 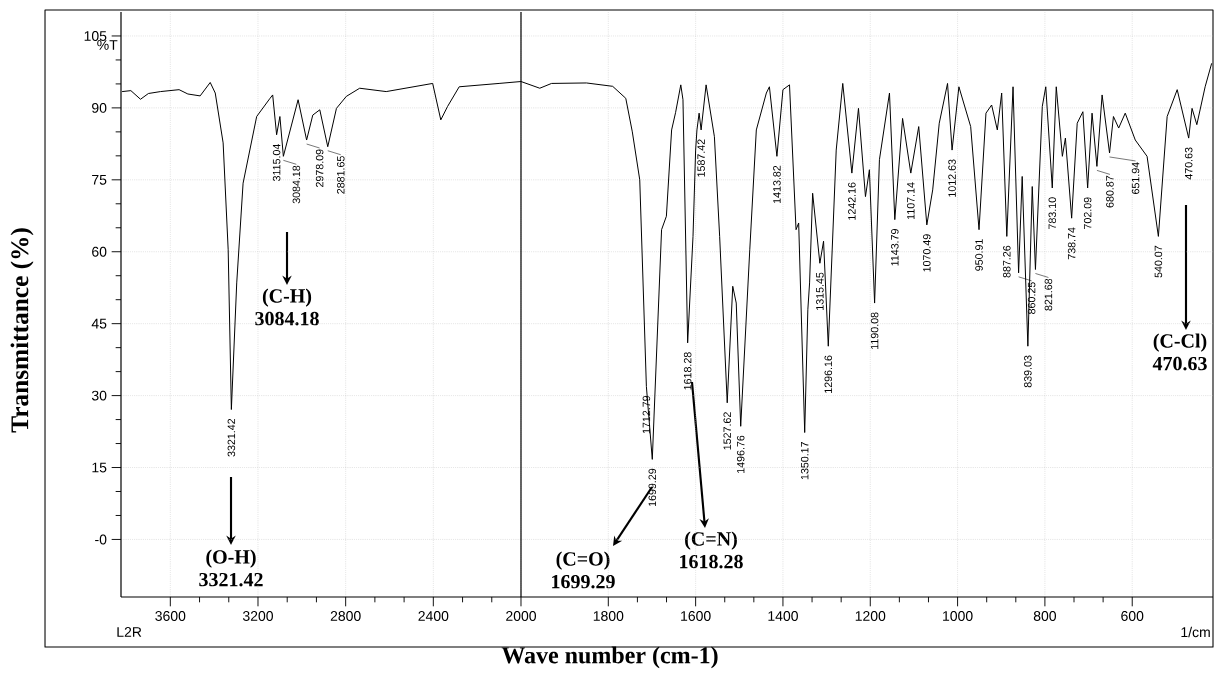 I want to click on annotation: 470.63, so click(x=1188, y=163).